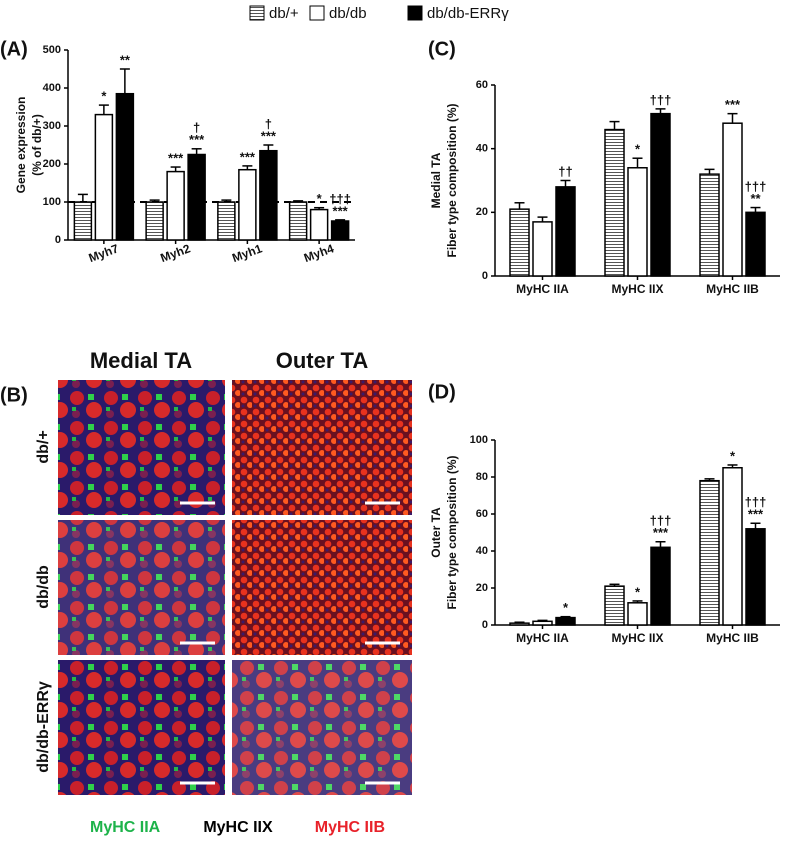 The height and width of the screenshot is (842, 787). I want to click on y-axis-label: Fiber type composition (%), so click(452, 180).